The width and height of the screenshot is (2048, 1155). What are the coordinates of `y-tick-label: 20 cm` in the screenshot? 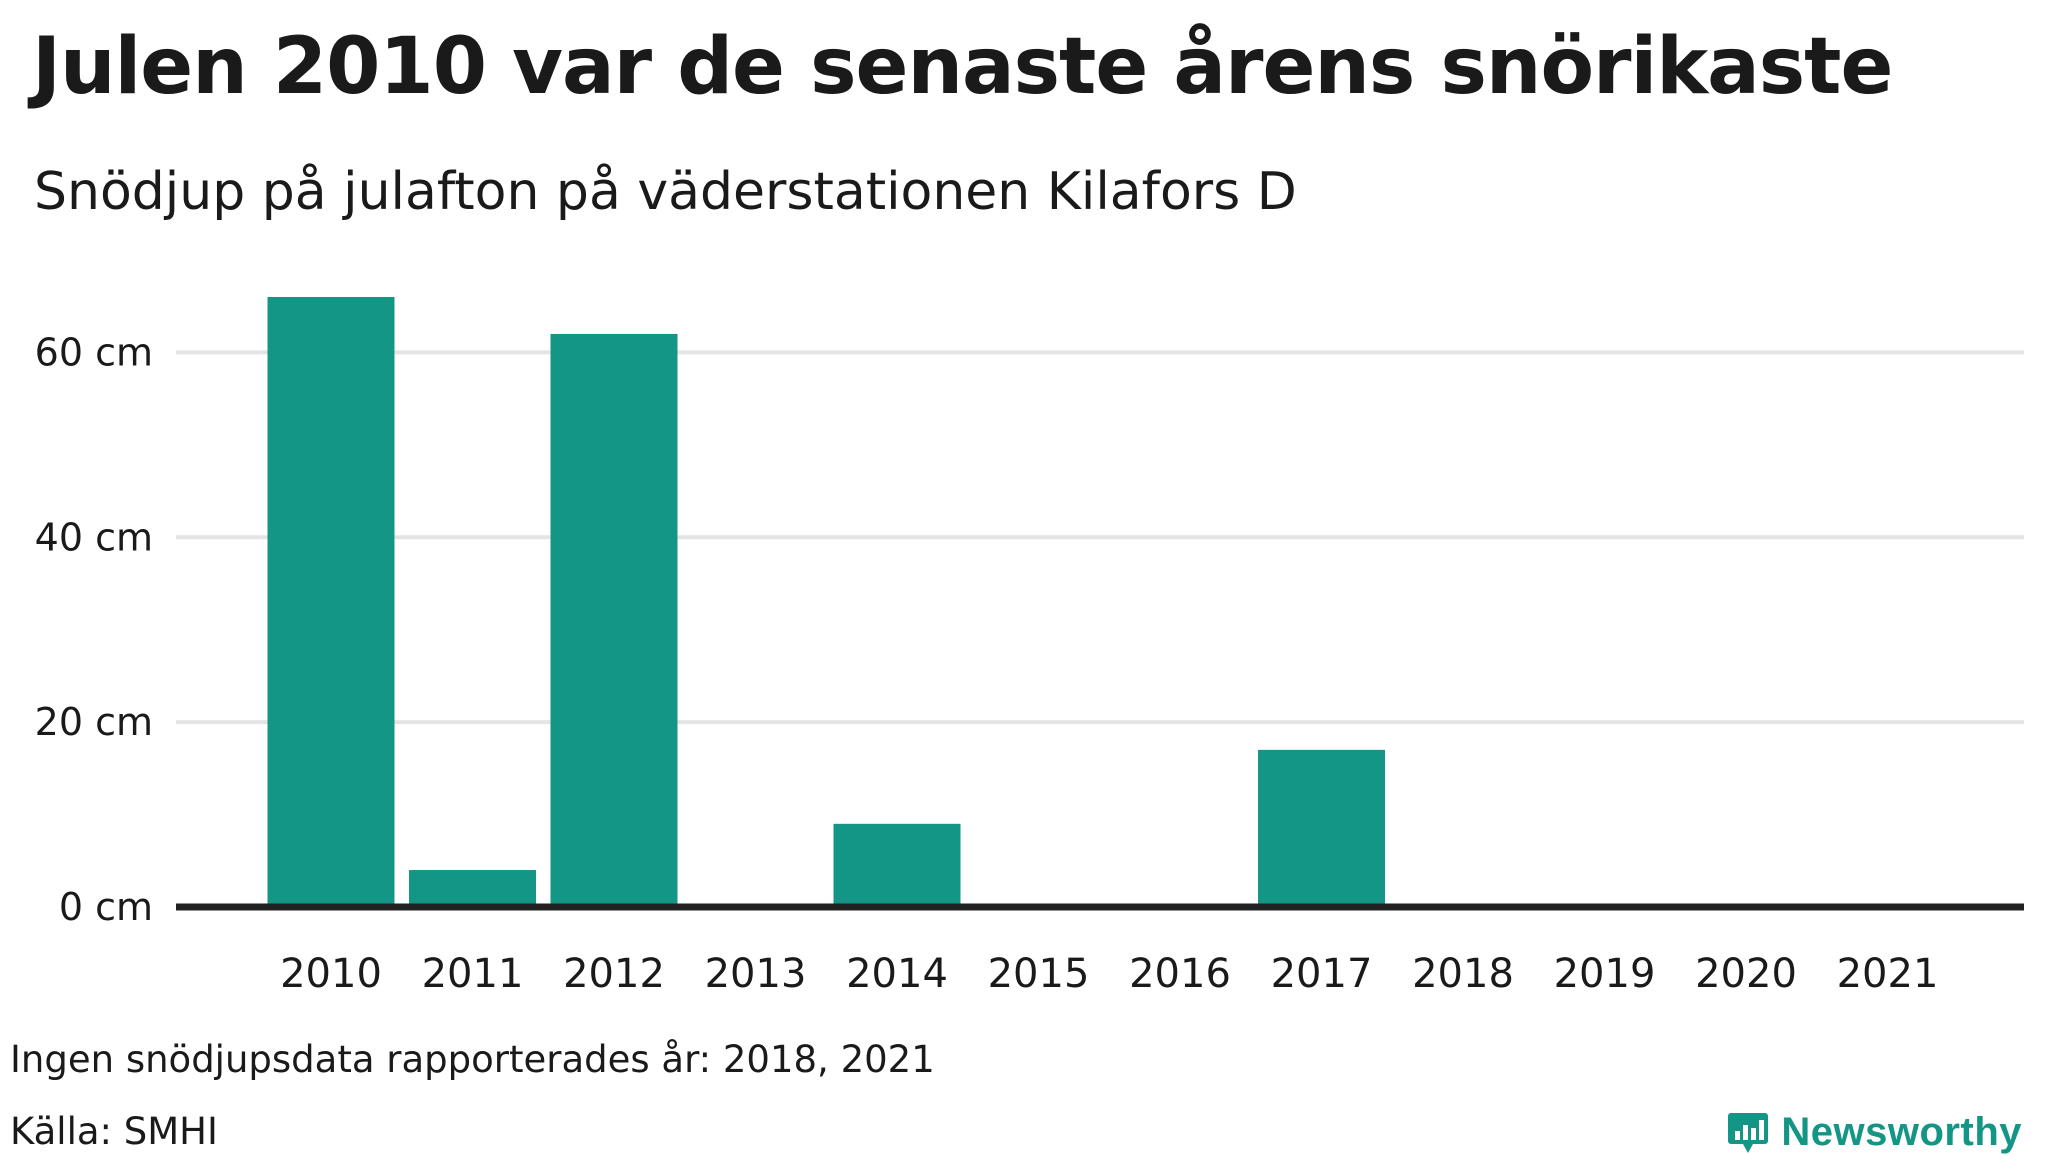 It's located at (94, 722).